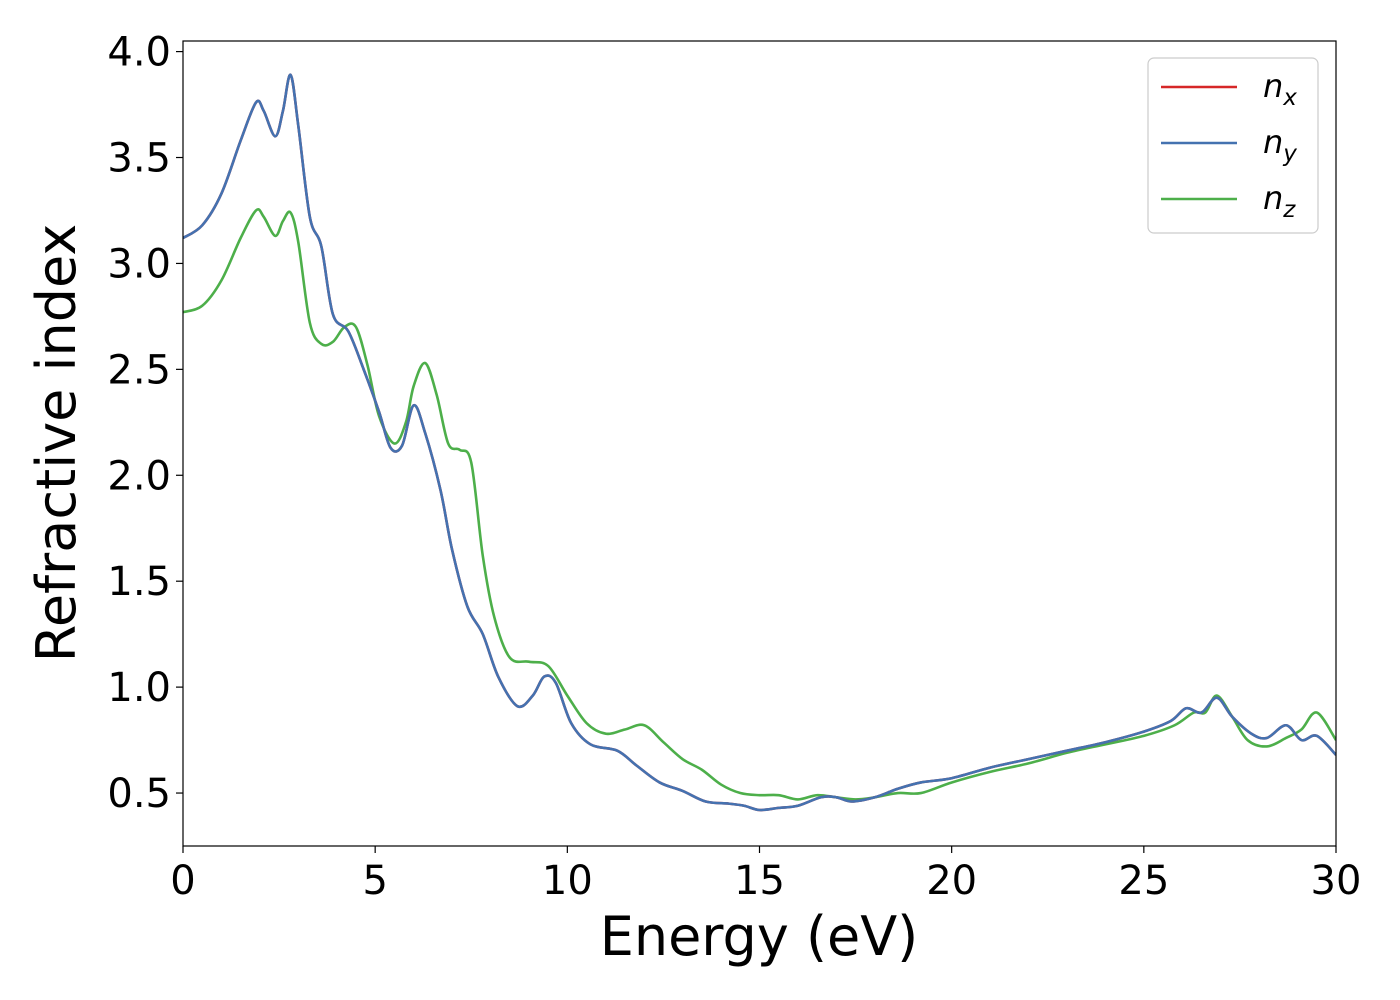  I want to click on x-tick-label: 10, so click(567, 881).